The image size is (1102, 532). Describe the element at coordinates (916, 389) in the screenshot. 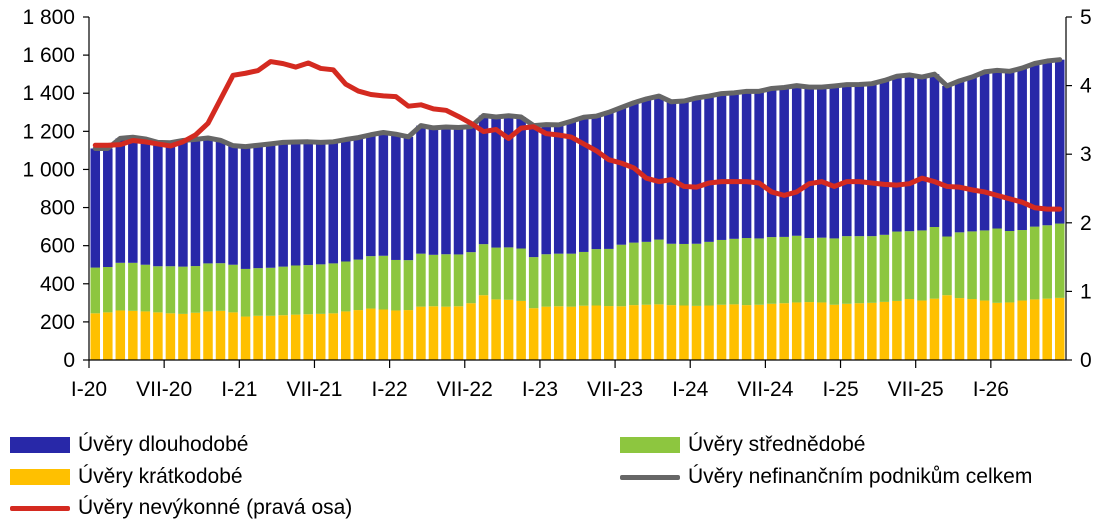

I see `x-tick-label: VII-25` at that location.